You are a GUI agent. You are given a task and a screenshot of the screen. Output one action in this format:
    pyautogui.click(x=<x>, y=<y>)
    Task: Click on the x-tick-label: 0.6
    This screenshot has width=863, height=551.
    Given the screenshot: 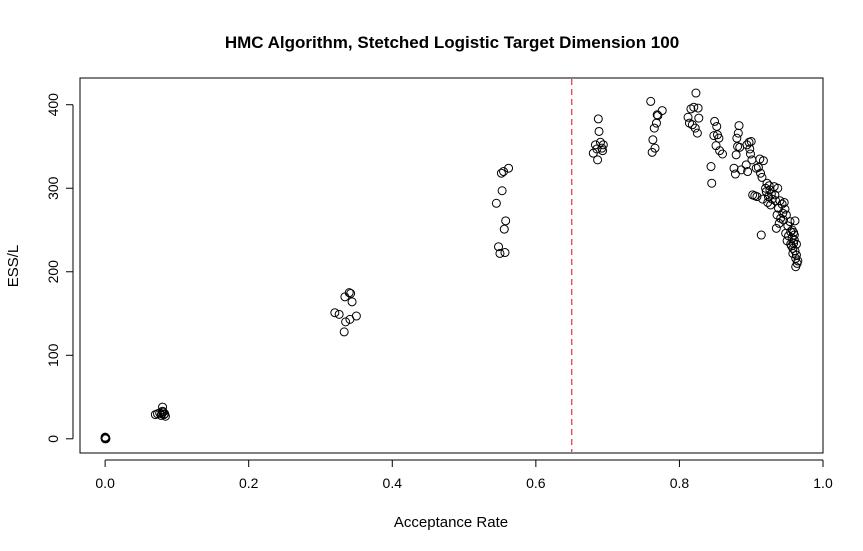 What is the action you would take?
    pyautogui.click(x=536, y=483)
    